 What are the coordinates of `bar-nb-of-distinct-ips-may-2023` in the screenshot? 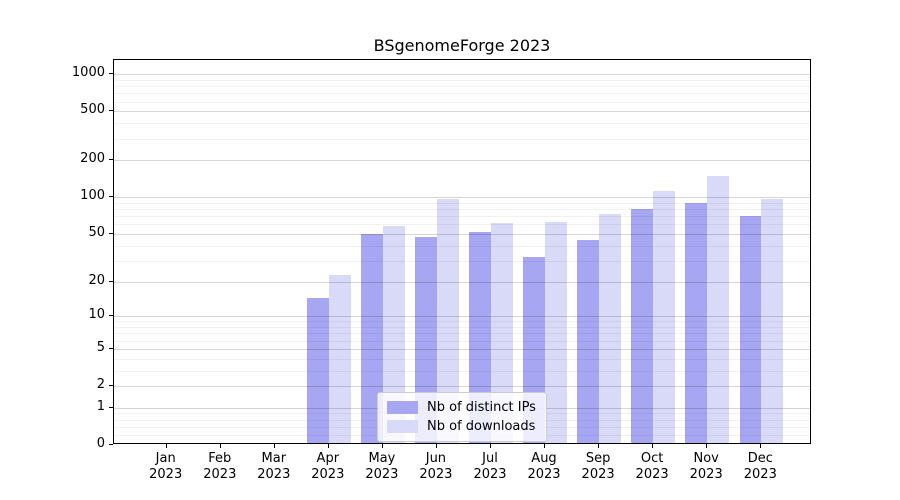 It's located at (372, 338).